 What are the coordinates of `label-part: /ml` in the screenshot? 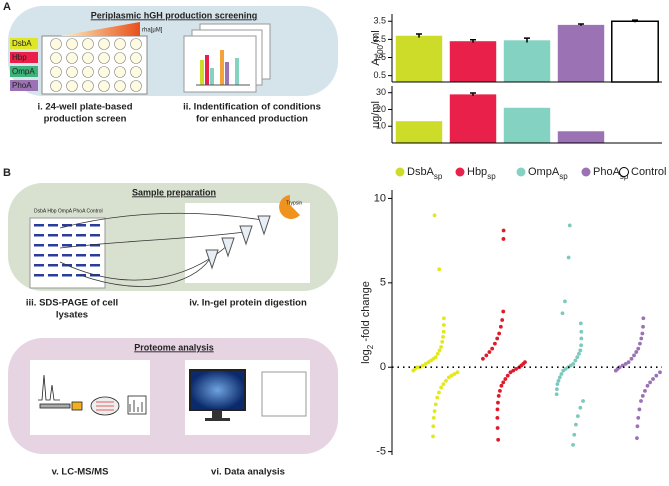 It's located at (376, 37).